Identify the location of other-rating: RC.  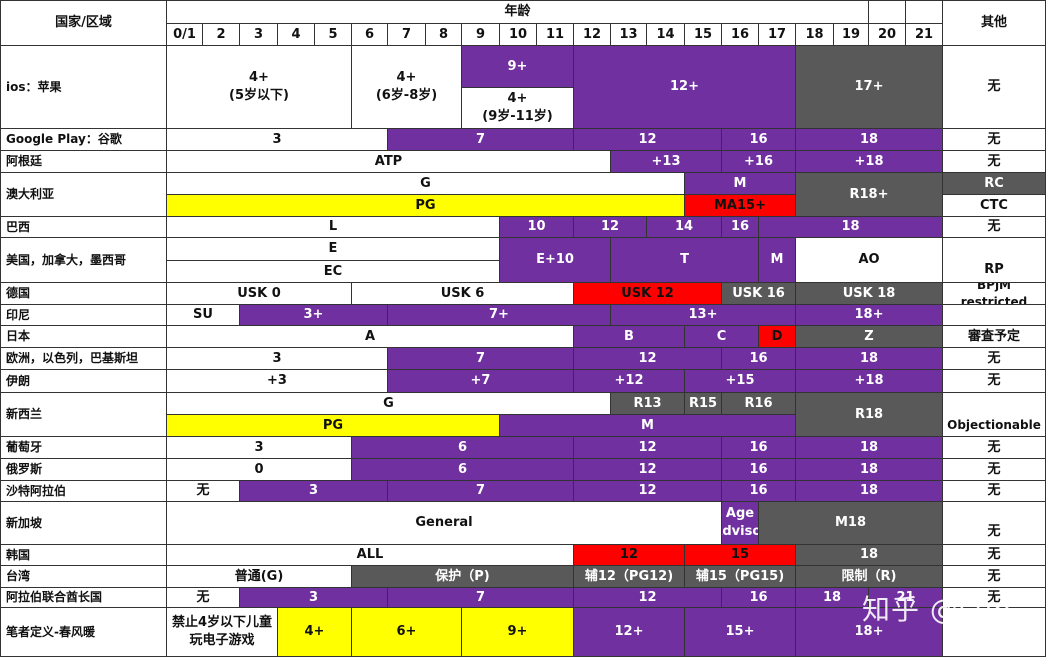
(994, 184).